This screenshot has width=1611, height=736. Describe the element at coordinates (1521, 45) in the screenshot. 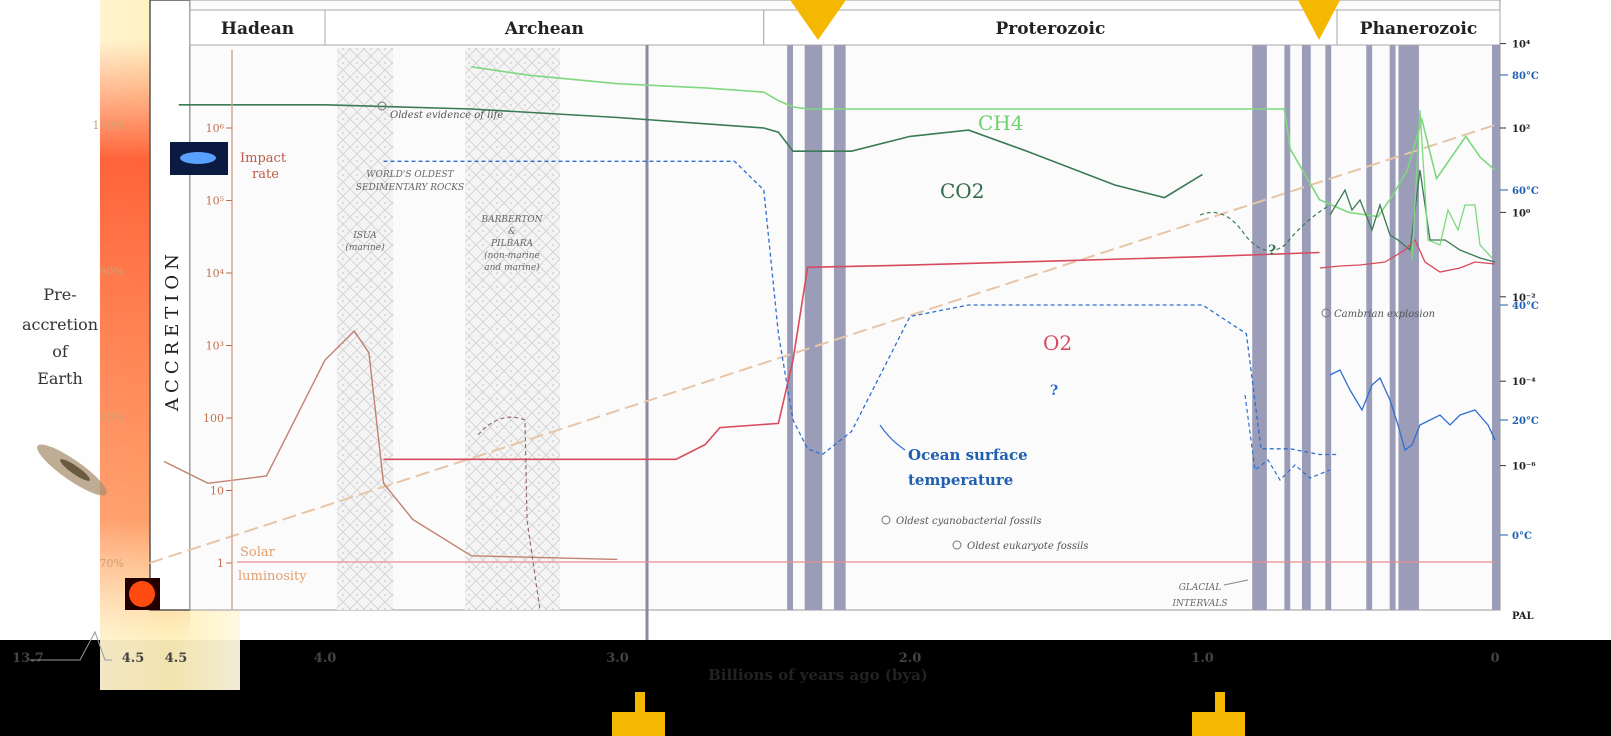

I see `right-tick-label-0: 10⁴` at that location.